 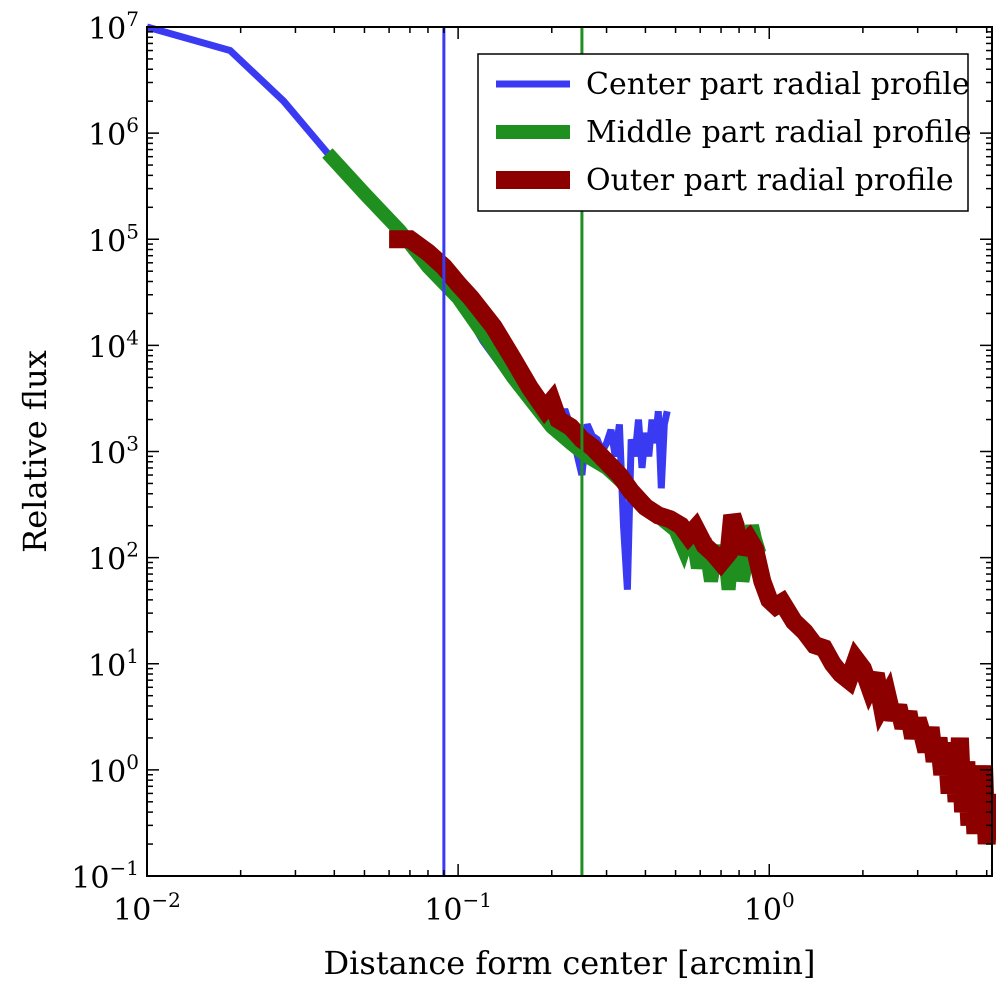 What do you see at coordinates (113, 133) in the screenshot?
I see `y-tick-label: 10⁶` at bounding box center [113, 133].